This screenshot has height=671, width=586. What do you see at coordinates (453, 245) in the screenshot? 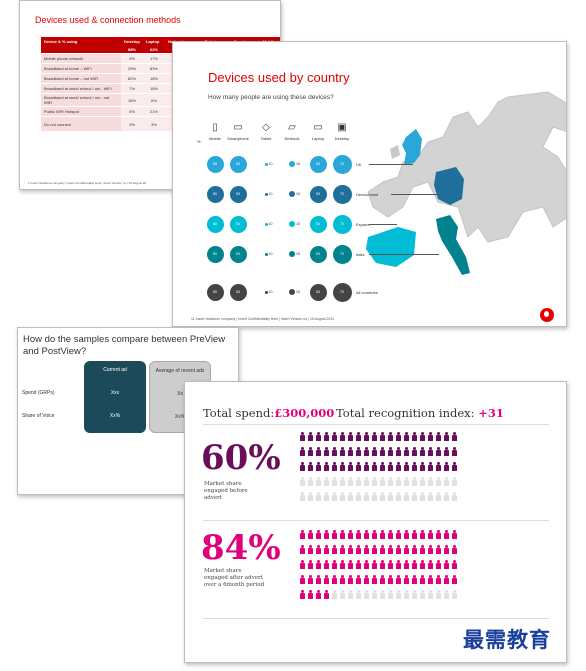
I see `italy-region` at bounding box center [453, 245].